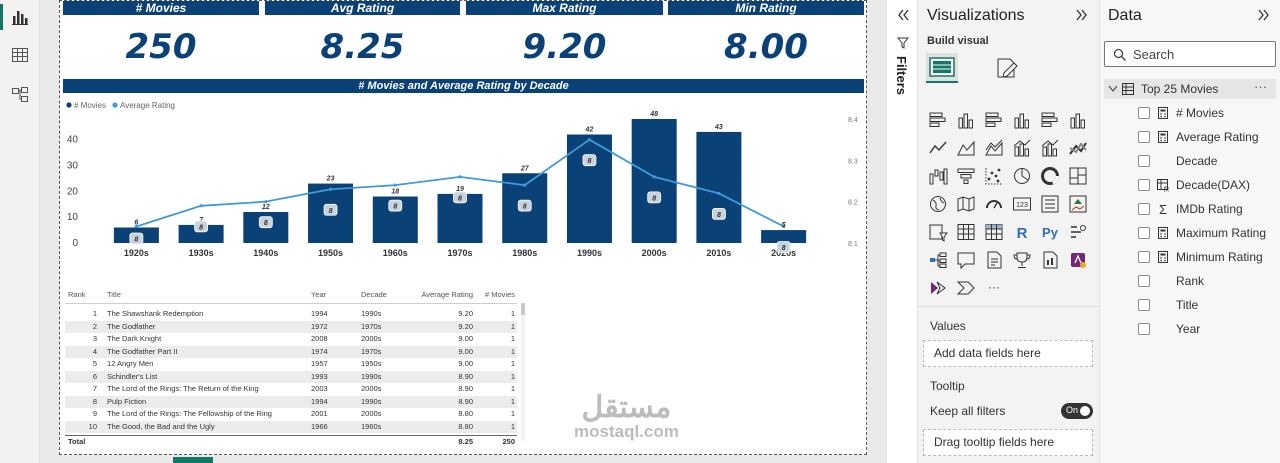 The width and height of the screenshot is (1280, 463). I want to click on paginated-report-icon, so click(1050, 260).